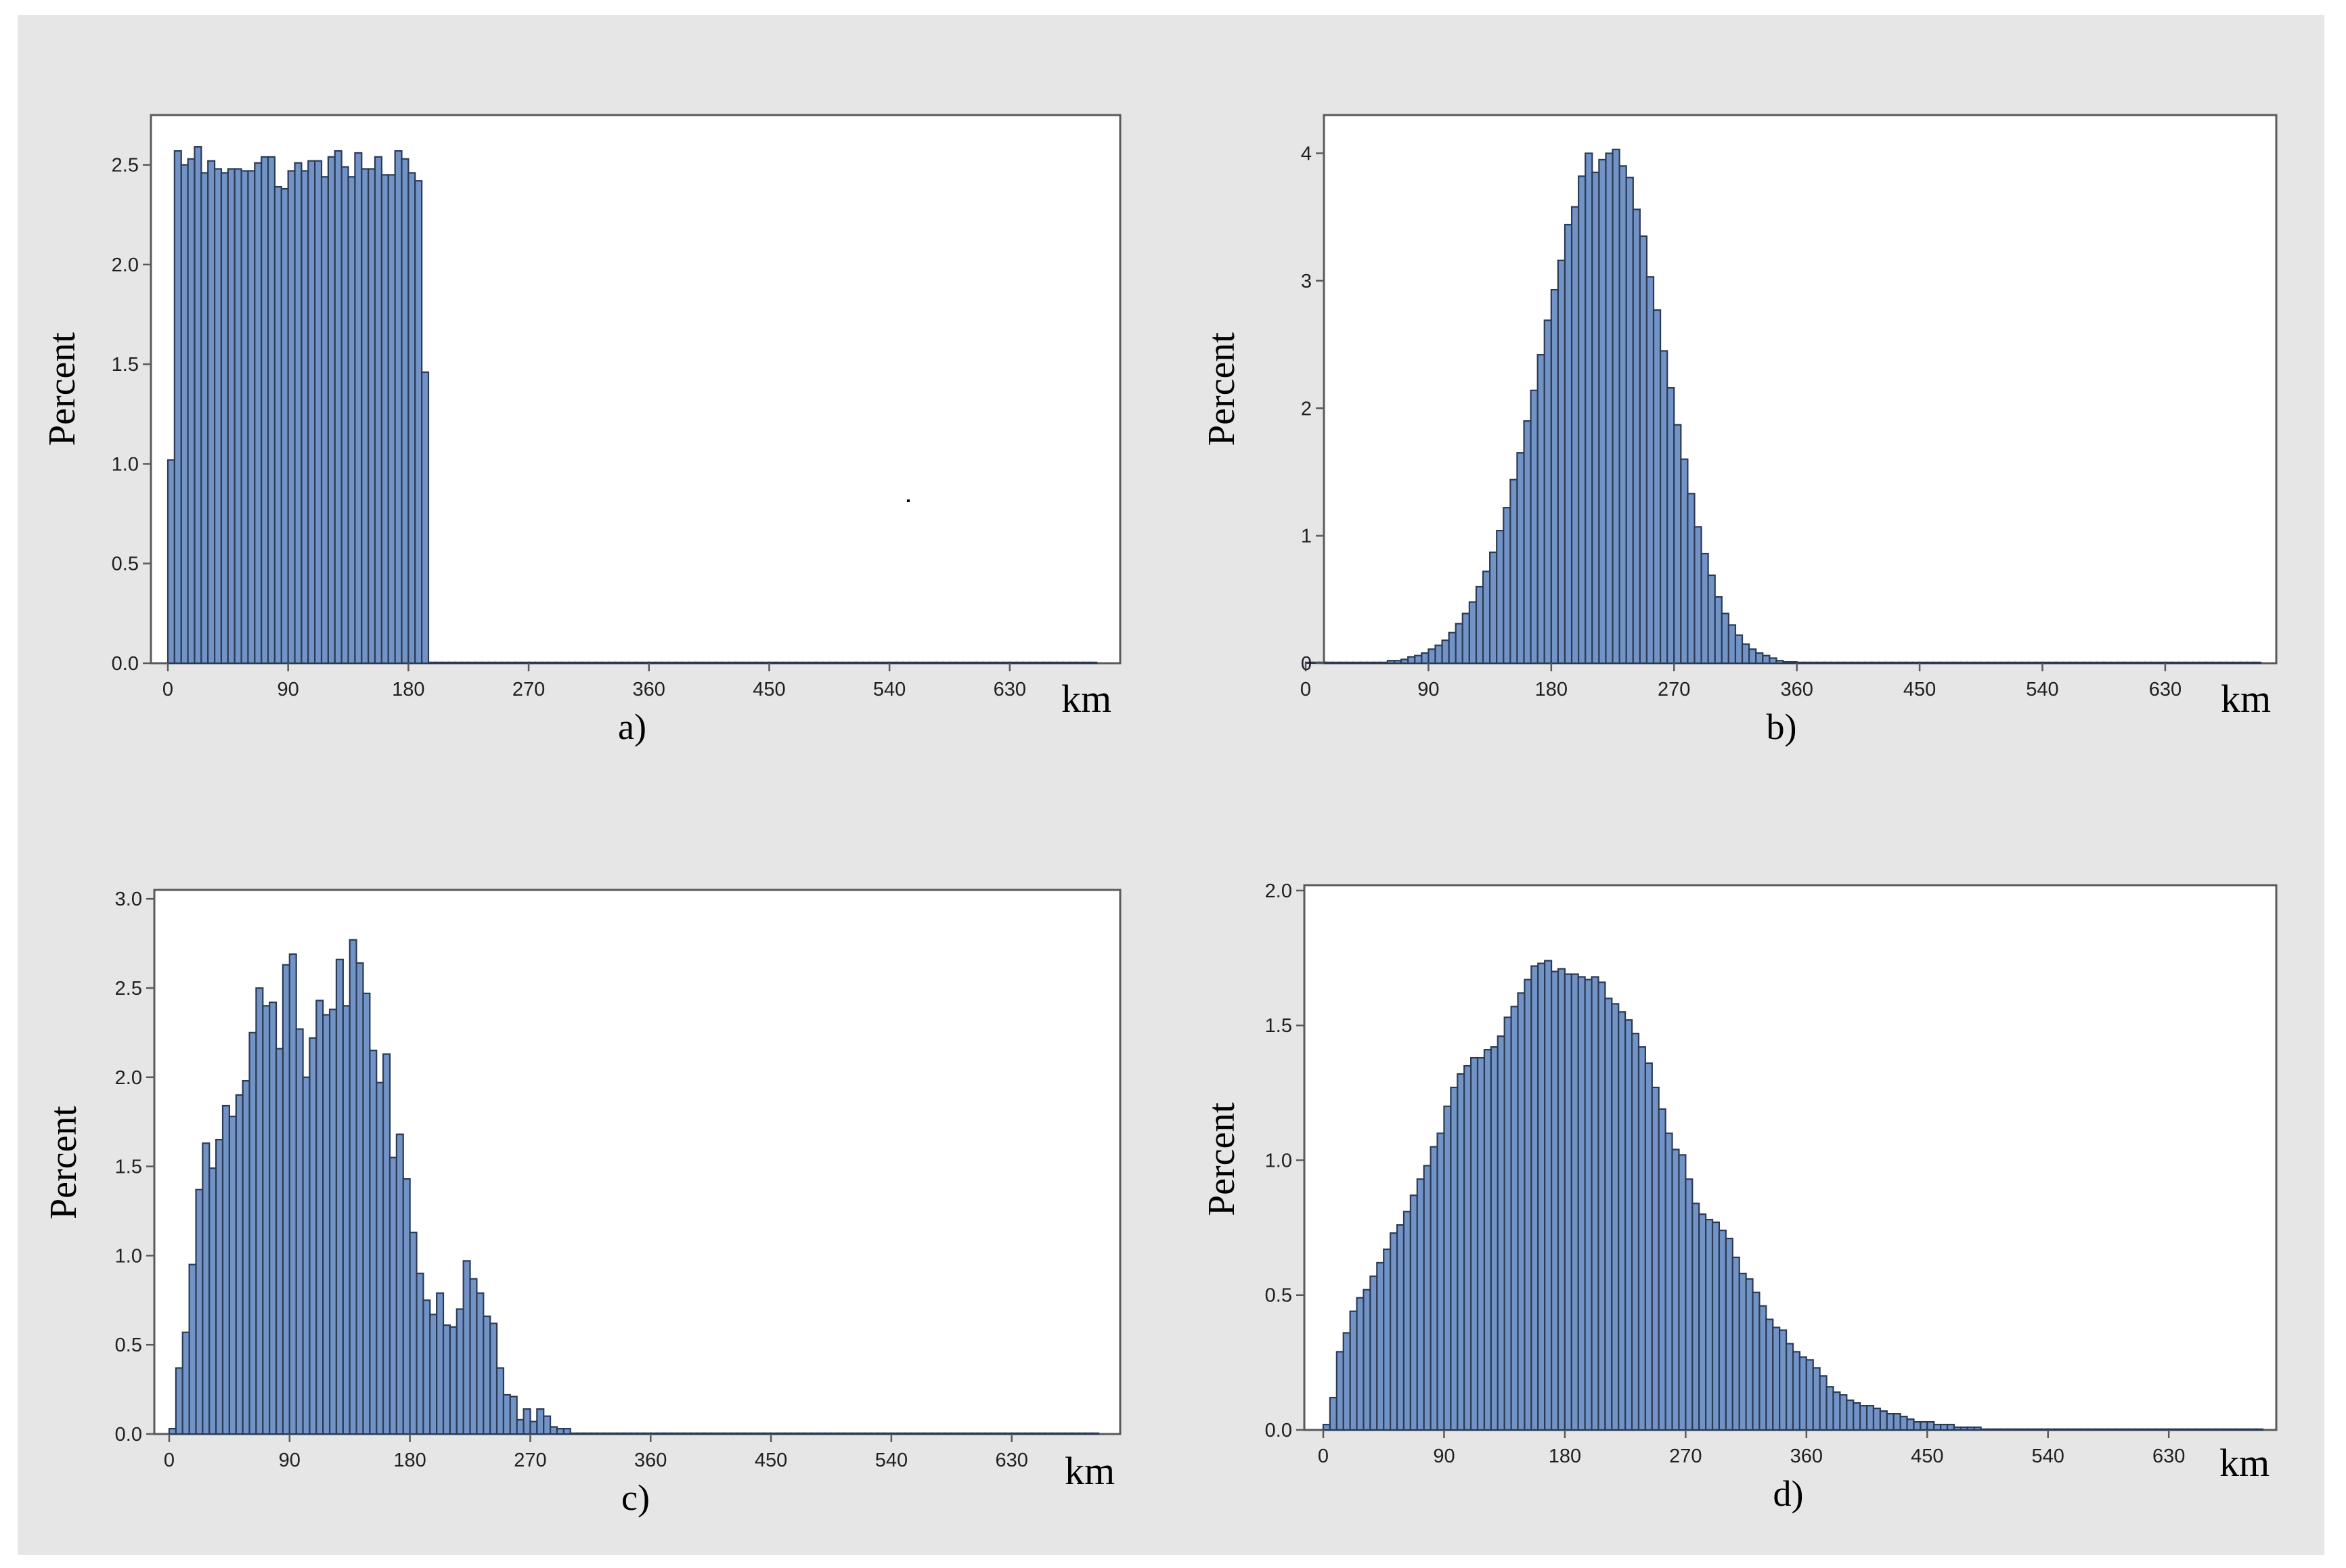  Describe the element at coordinates (64, 1162) in the screenshot. I see `y-axis-label: Percent` at that location.